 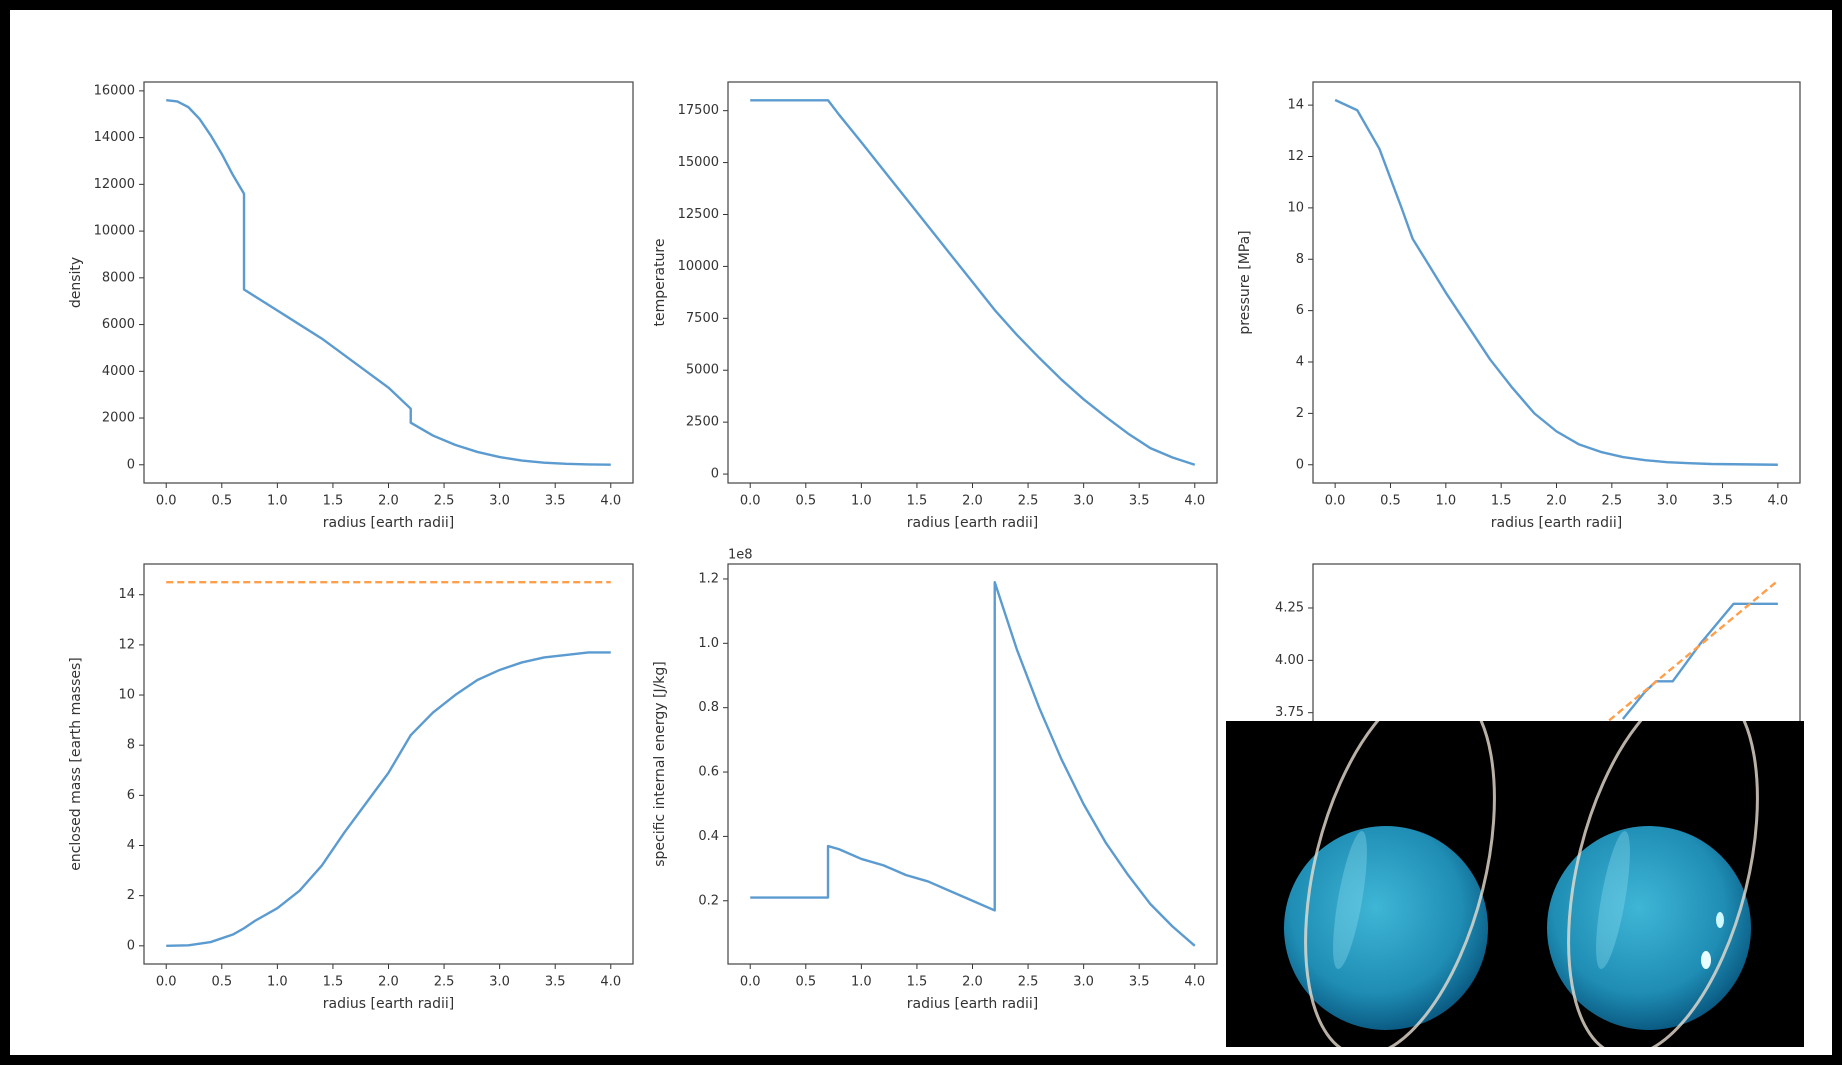 What do you see at coordinates (660, 764) in the screenshot?
I see `y-axis-label: specific internal energy [J/kg]` at bounding box center [660, 764].